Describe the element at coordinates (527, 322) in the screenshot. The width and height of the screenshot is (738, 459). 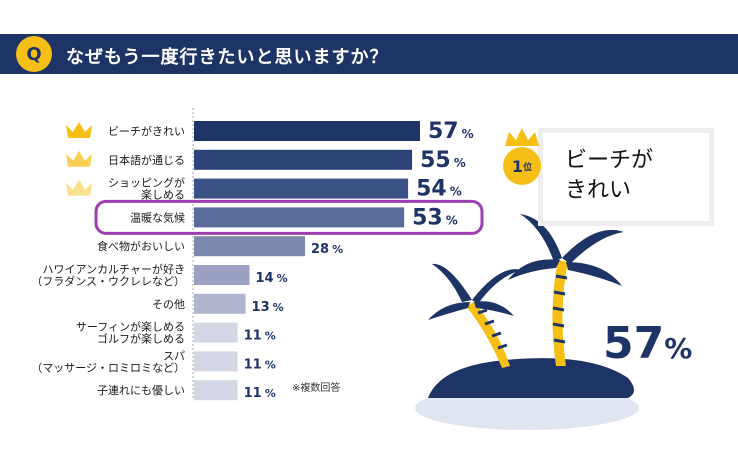
I see `palm-island-illustration` at that location.